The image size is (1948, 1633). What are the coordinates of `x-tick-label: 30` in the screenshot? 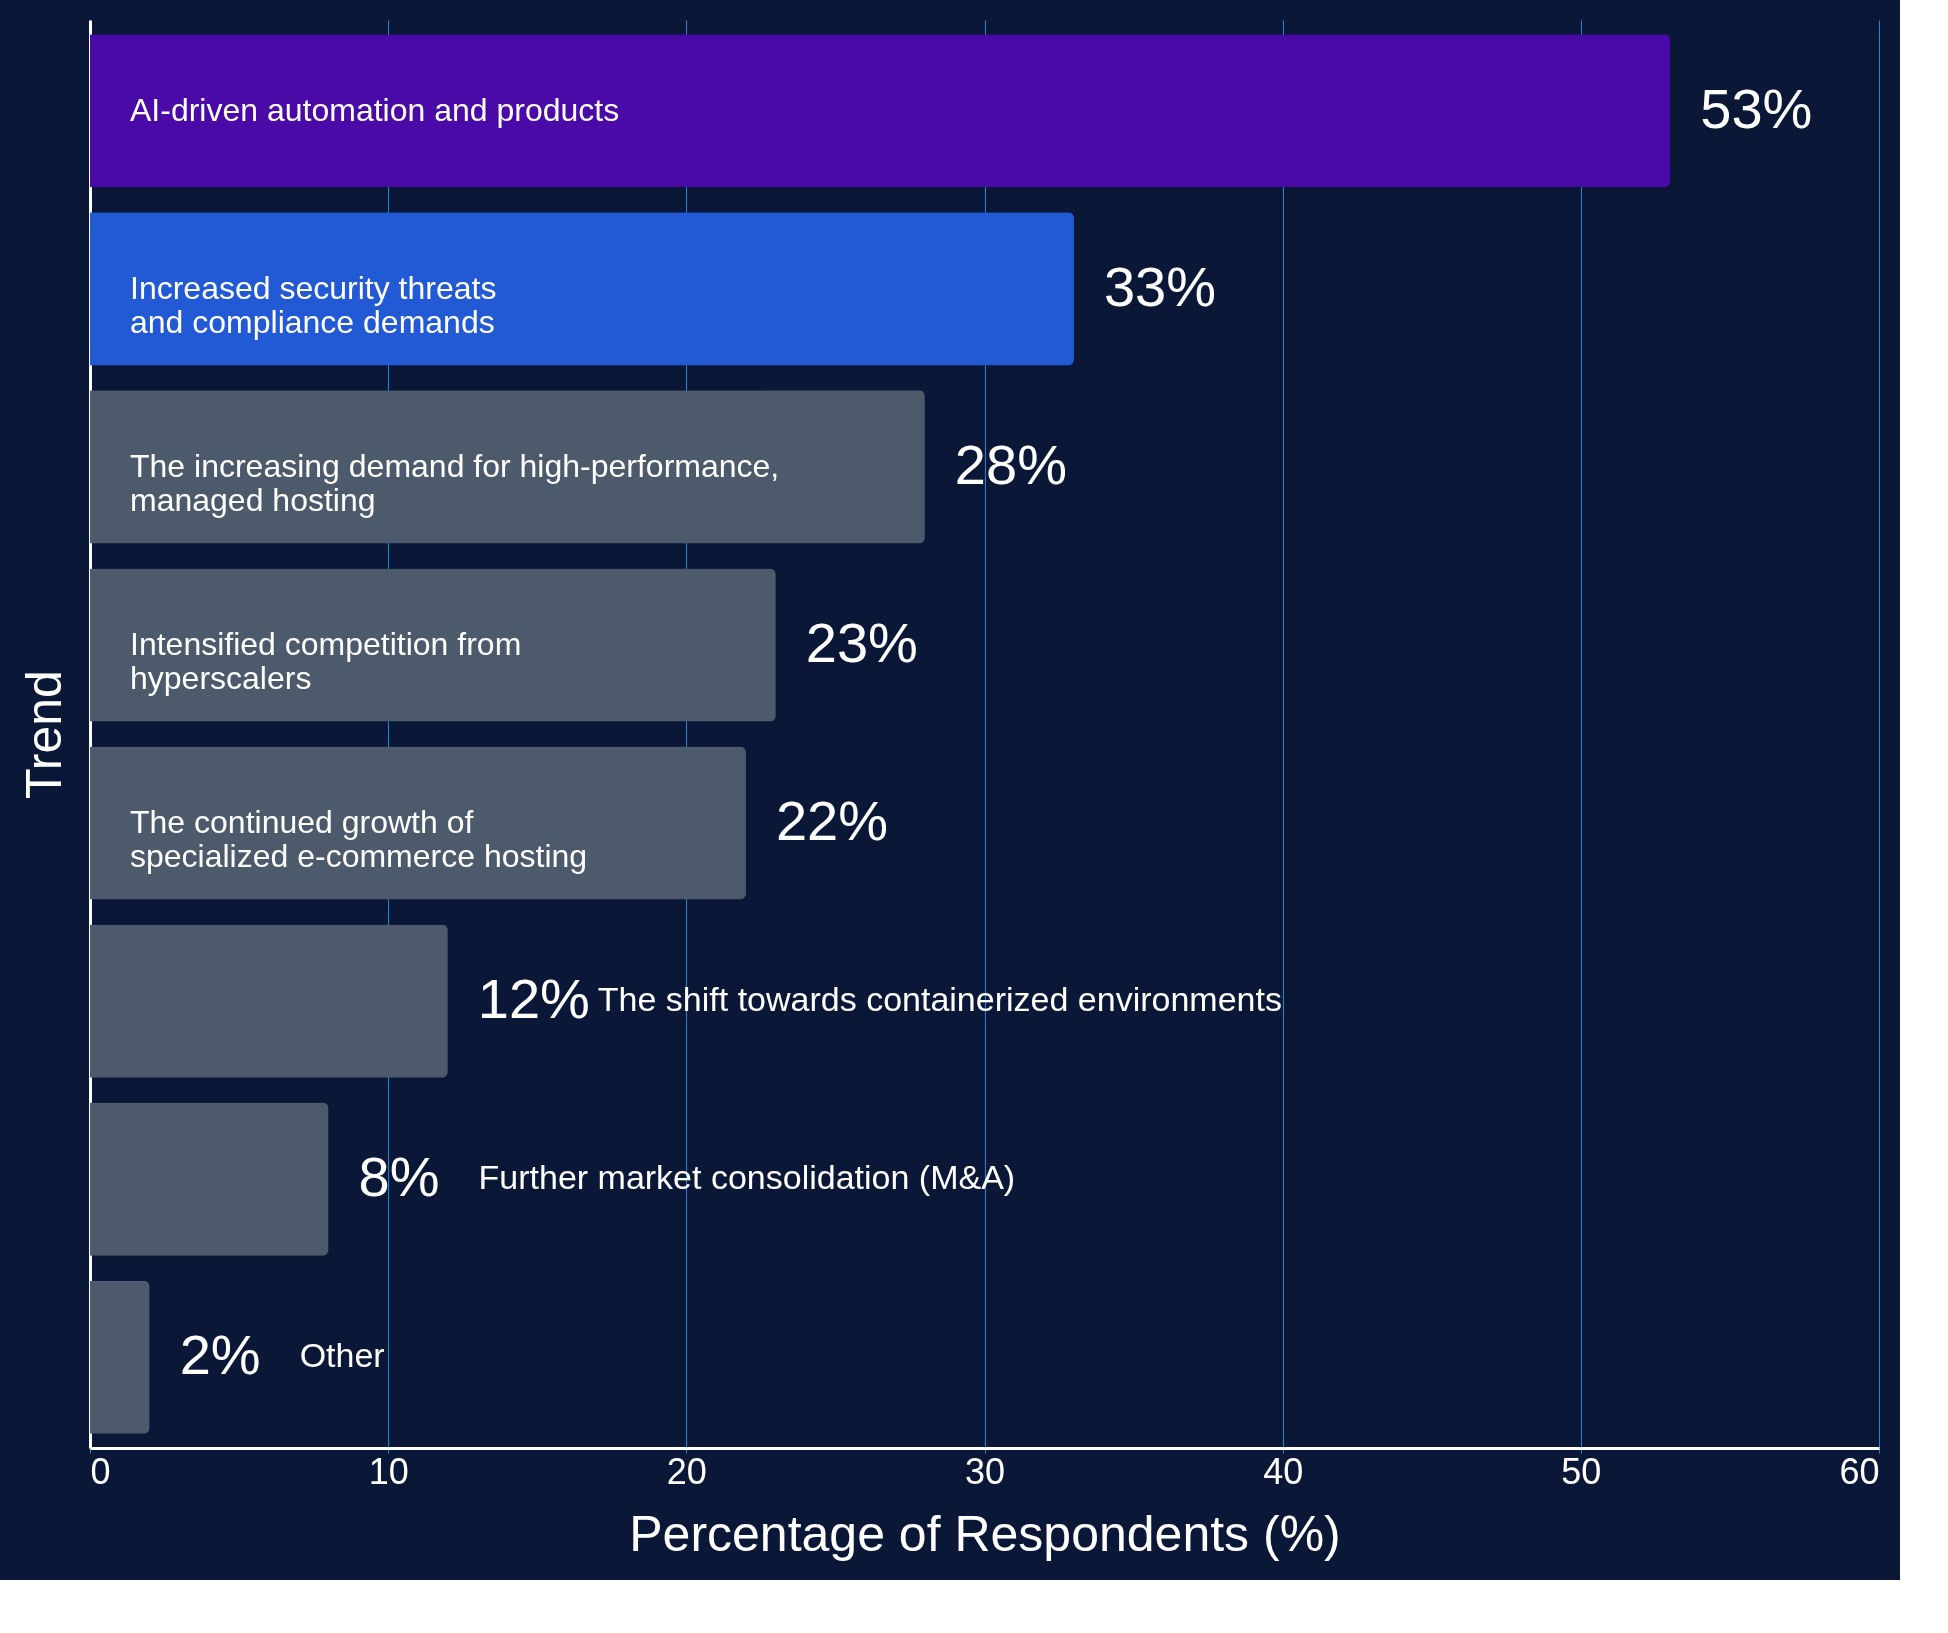 It's located at (985, 1471).